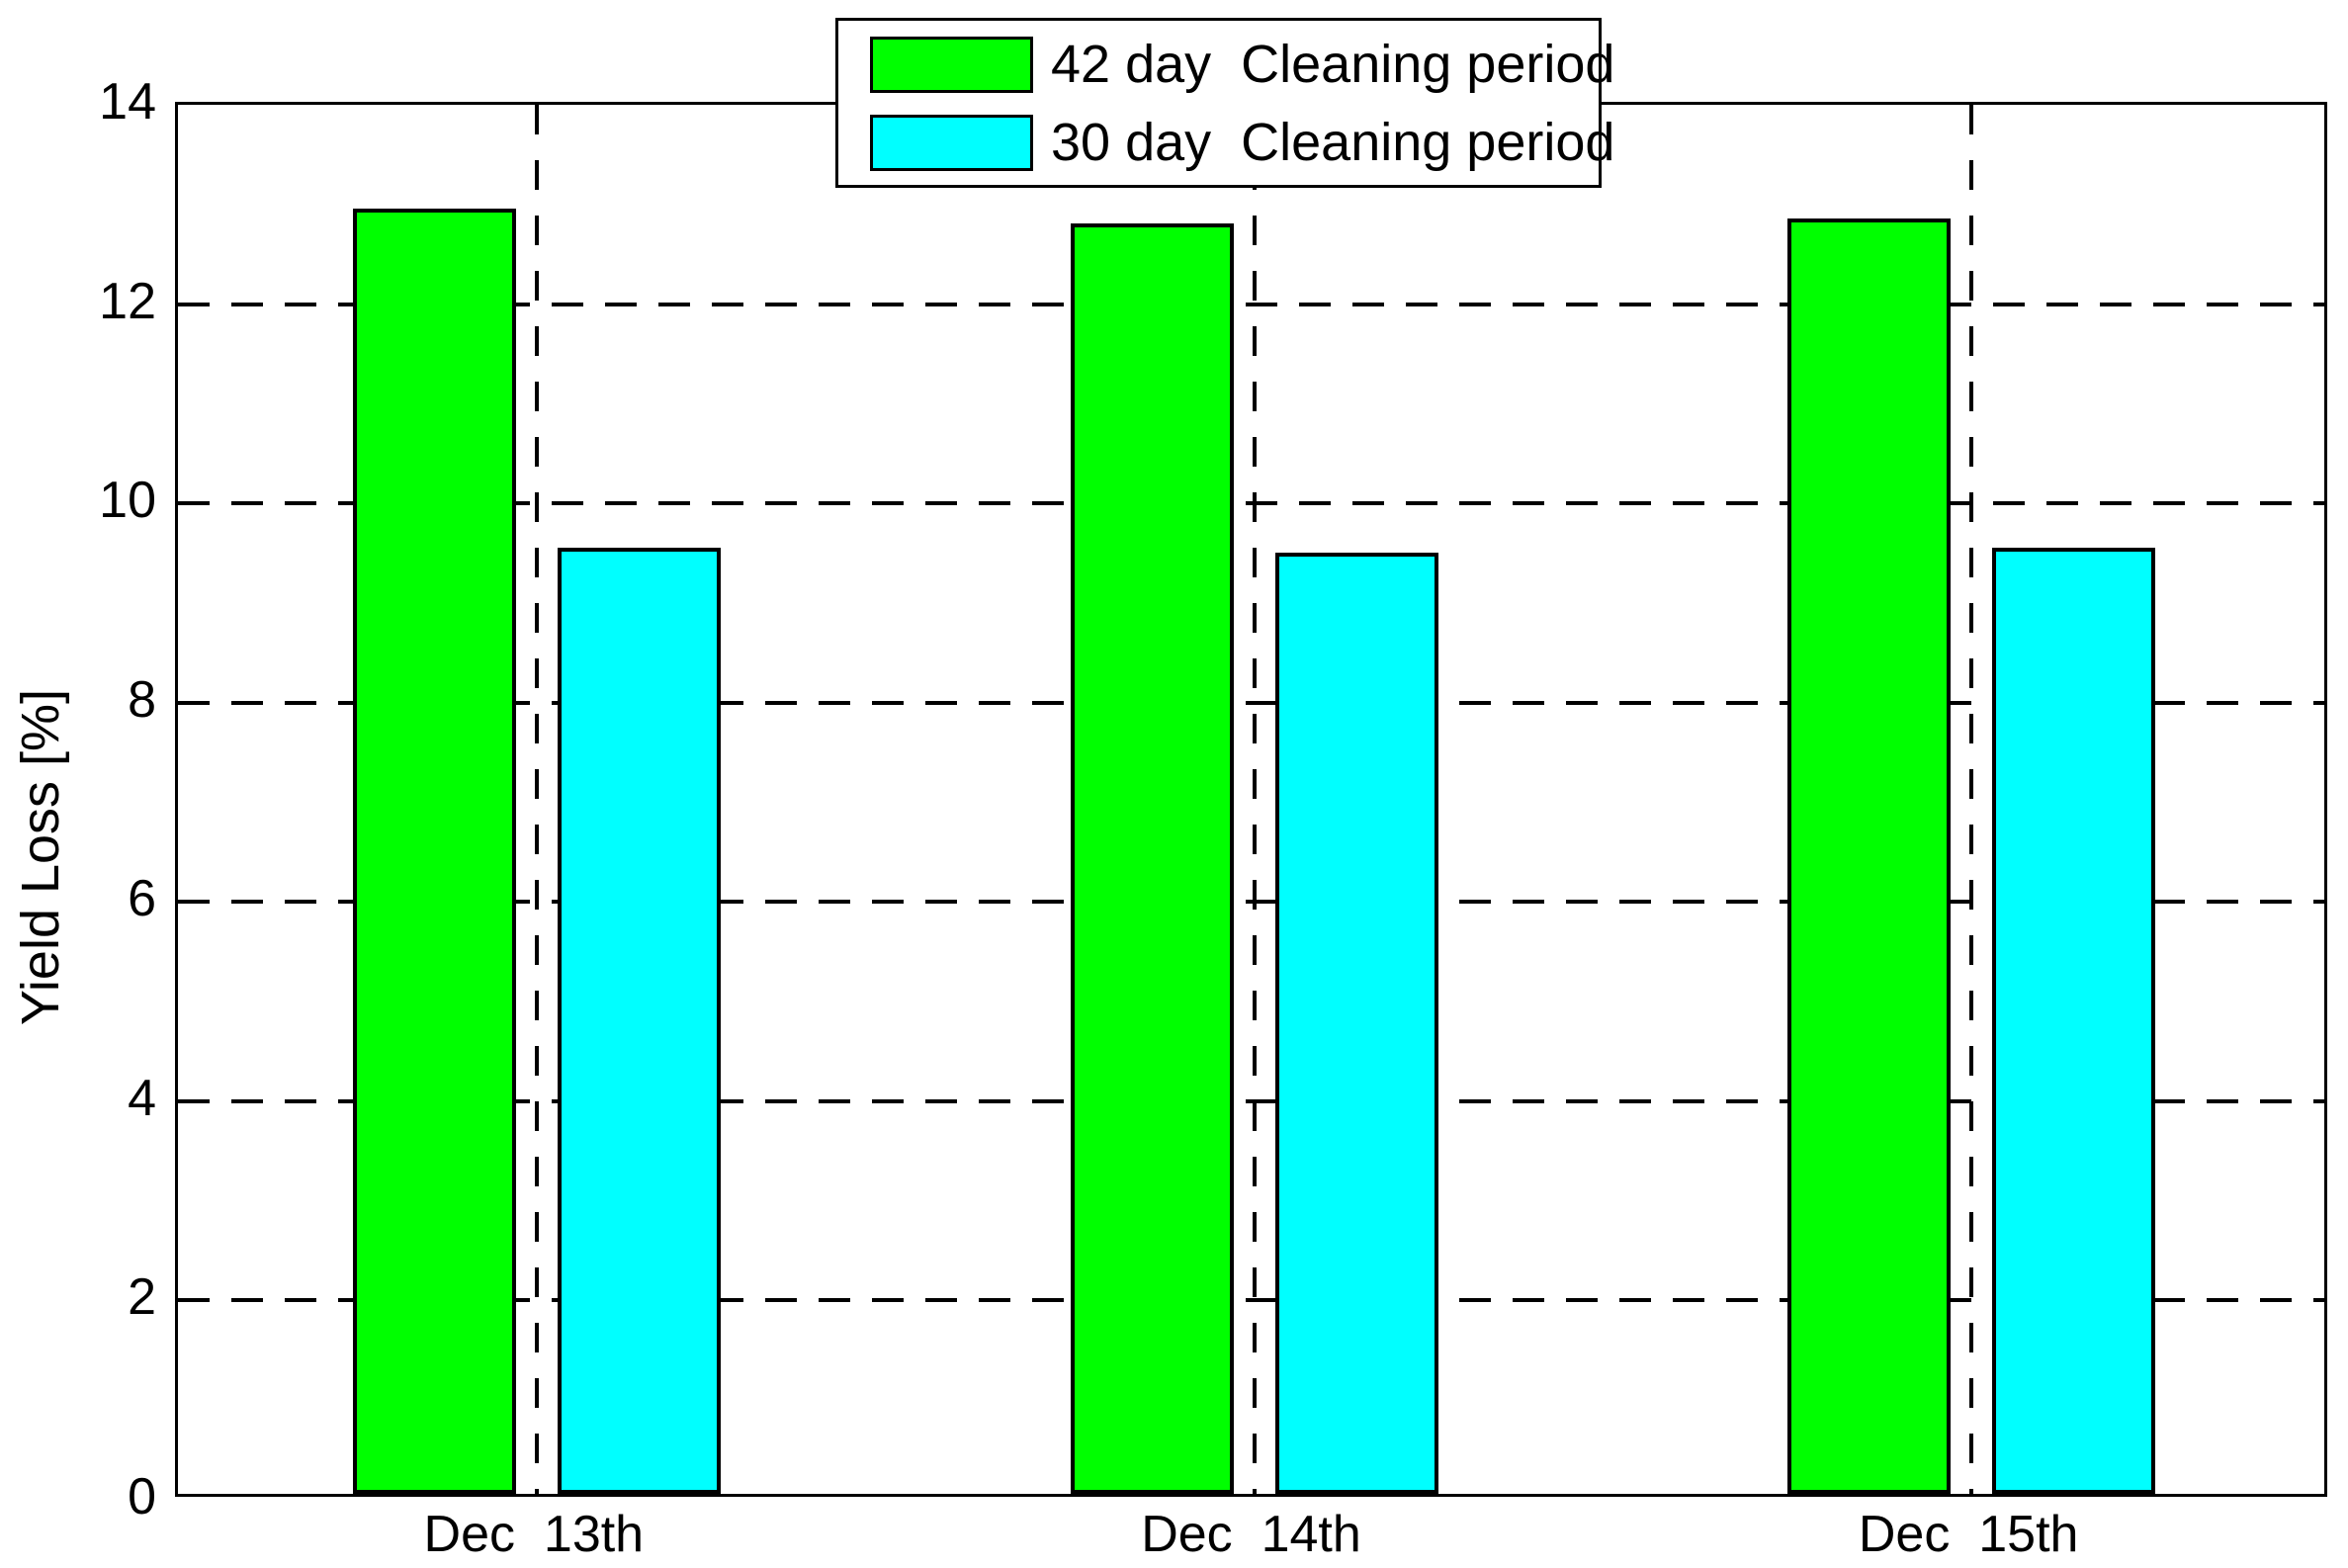  Describe the element at coordinates (434, 851) in the screenshot. I see `bar-series1-group1` at that location.